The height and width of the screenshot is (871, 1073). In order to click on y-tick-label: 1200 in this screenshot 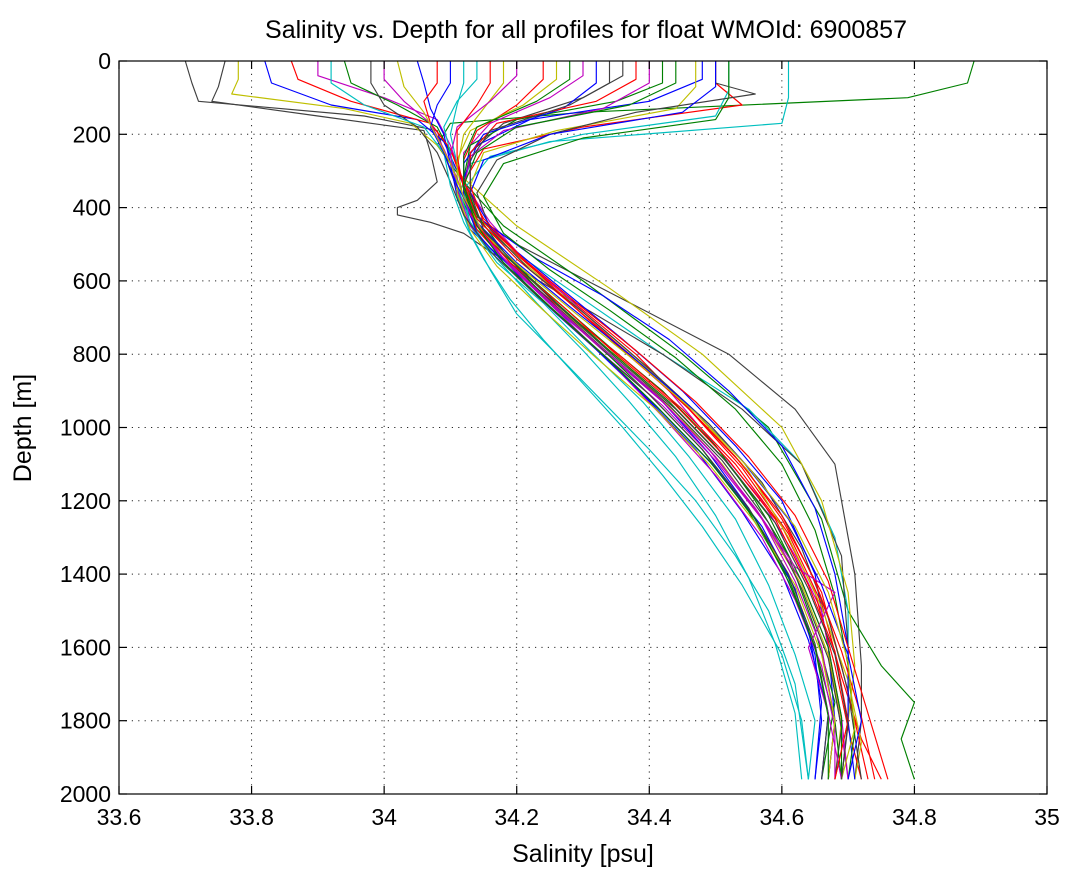, I will do `click(85, 501)`.